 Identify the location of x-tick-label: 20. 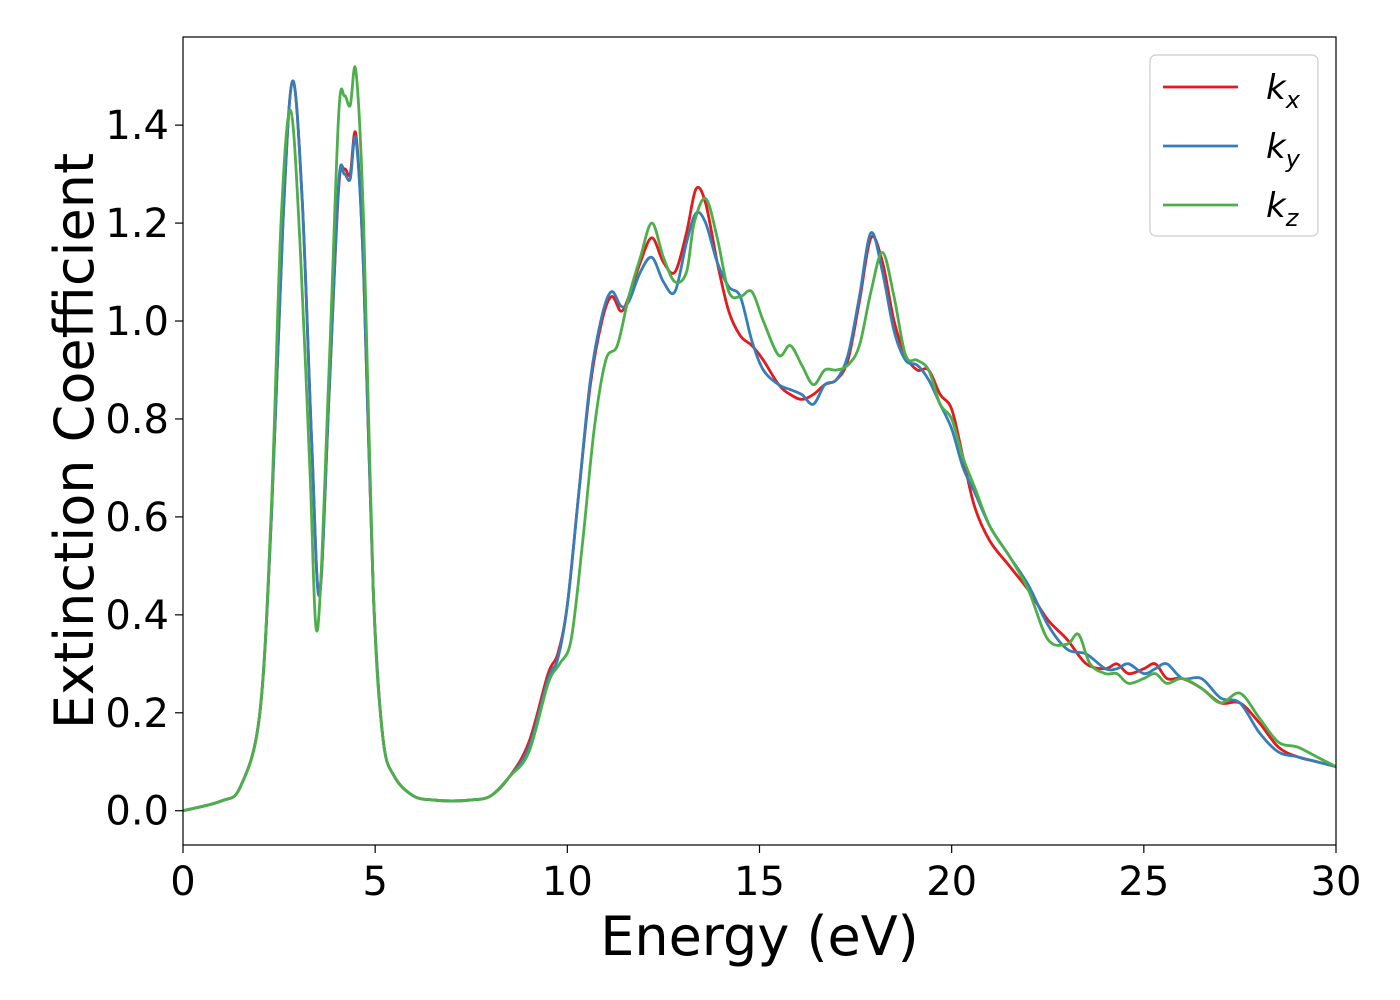
(951, 882).